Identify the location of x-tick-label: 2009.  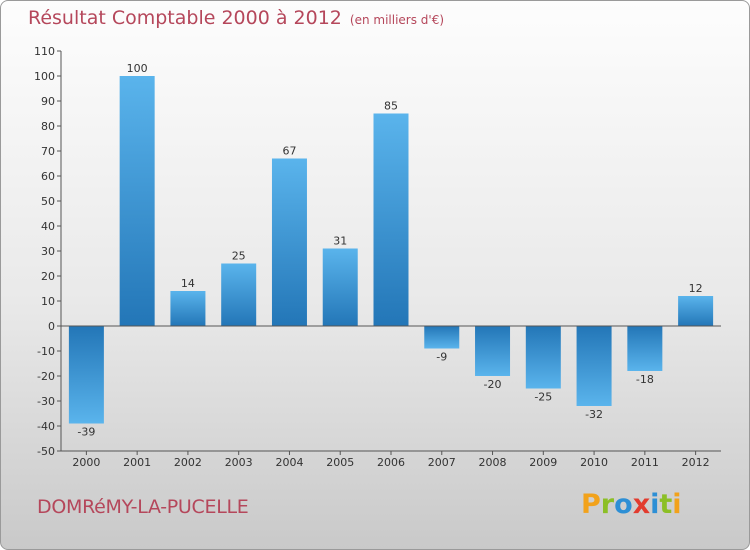
(543, 462).